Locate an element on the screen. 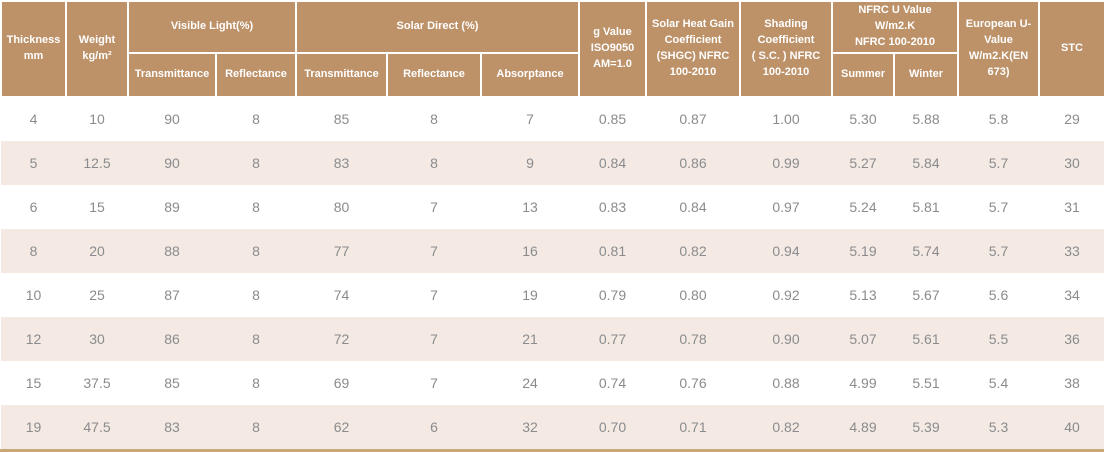  table-cell: 47.5 is located at coordinates (97, 426).